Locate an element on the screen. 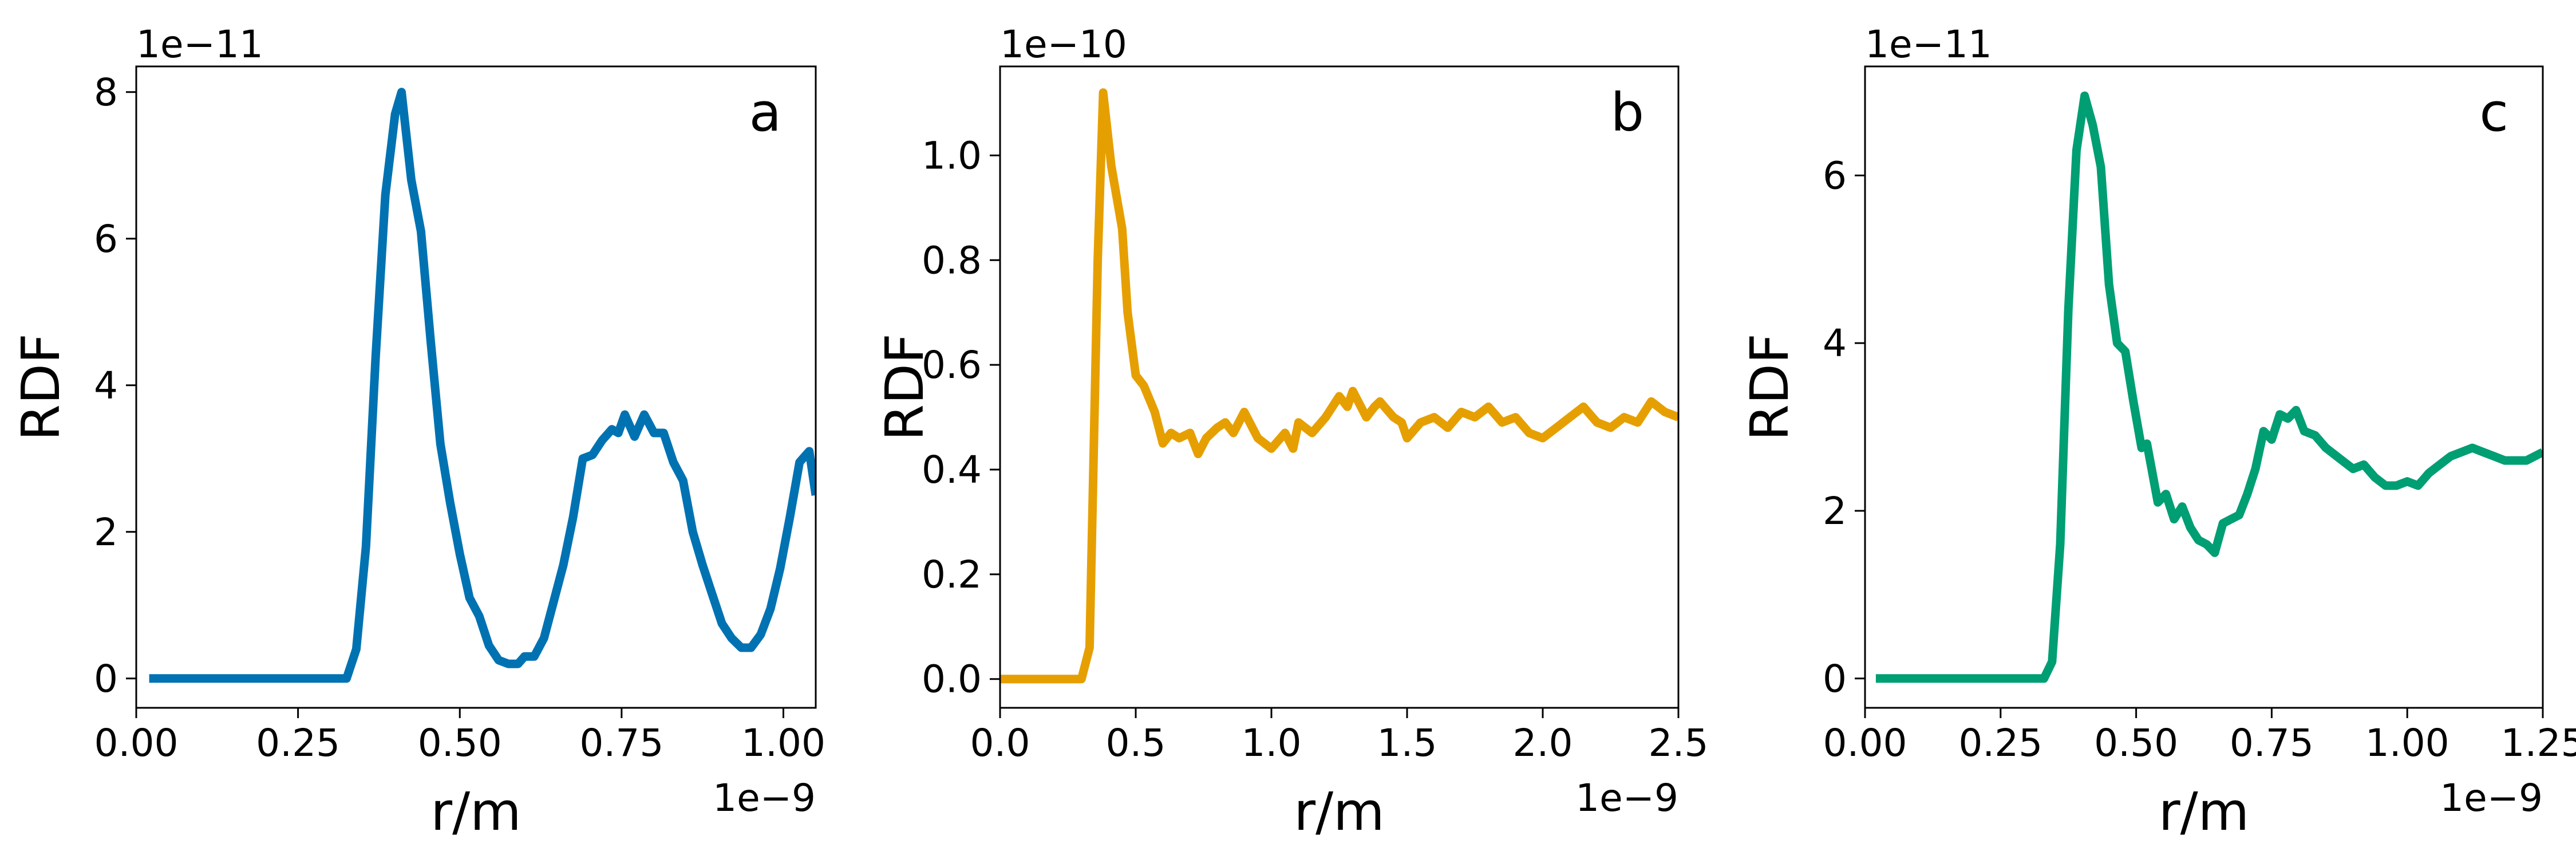 This screenshot has height=859, width=2576. x-tick-label: 1.5 is located at coordinates (1407, 743).